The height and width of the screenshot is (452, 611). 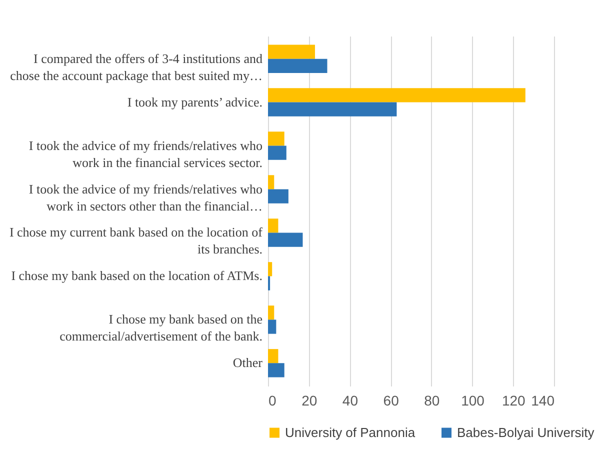 What do you see at coordinates (543, 400) in the screenshot?
I see `x-tick-label: 140` at bounding box center [543, 400].